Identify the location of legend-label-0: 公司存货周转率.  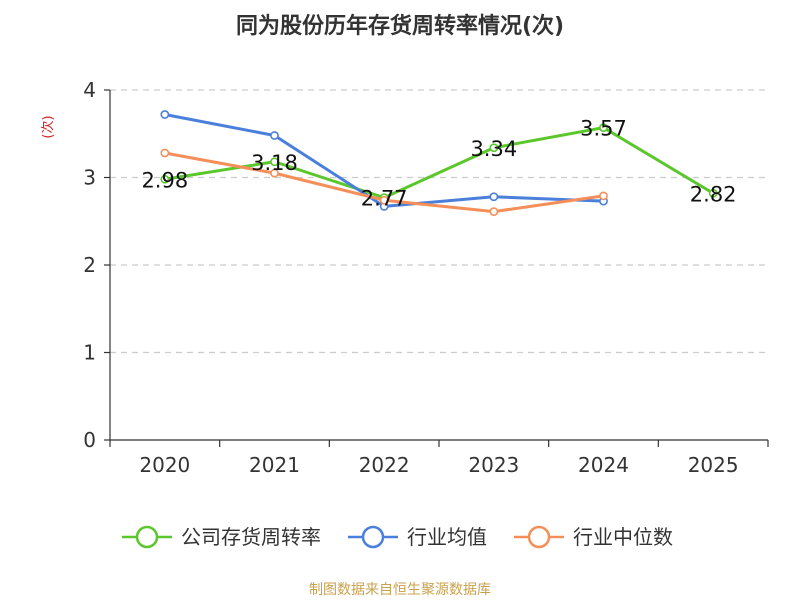
(251, 537).